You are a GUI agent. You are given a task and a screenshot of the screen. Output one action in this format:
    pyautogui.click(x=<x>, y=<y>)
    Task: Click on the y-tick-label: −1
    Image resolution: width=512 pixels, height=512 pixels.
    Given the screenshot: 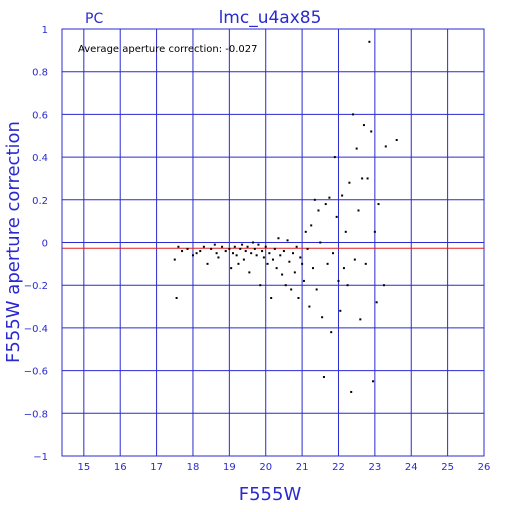 What is the action you would take?
    pyautogui.click(x=40, y=457)
    